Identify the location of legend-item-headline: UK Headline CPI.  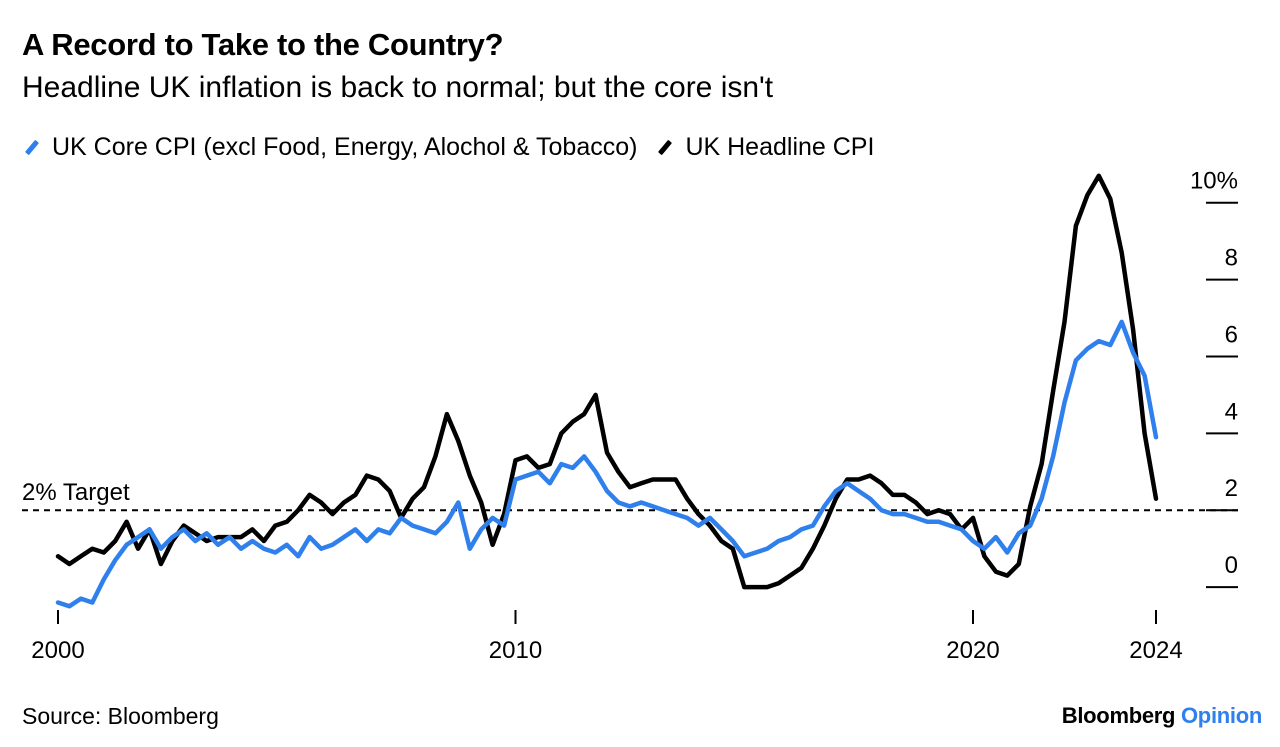
(764, 147).